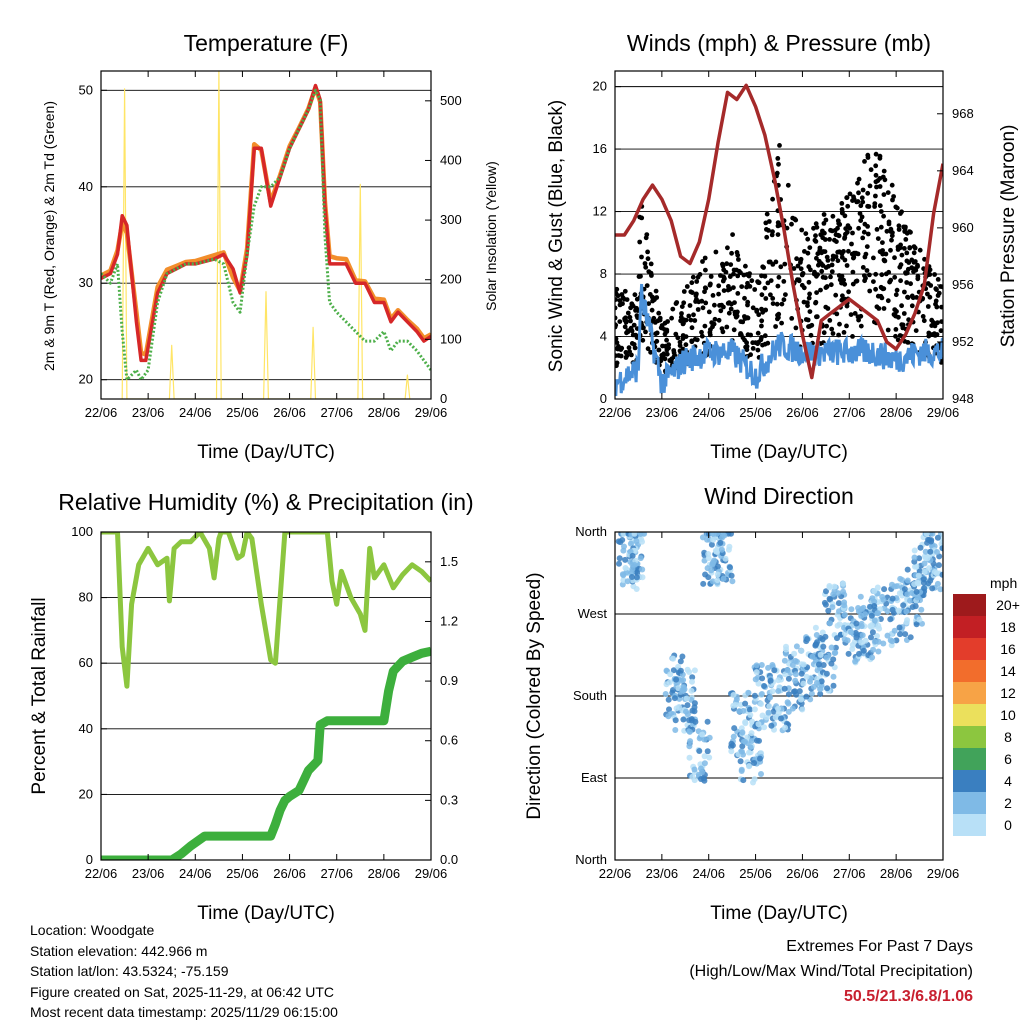  Describe the element at coordinates (1008, 715) in the screenshot. I see `legend-label: 10` at that location.